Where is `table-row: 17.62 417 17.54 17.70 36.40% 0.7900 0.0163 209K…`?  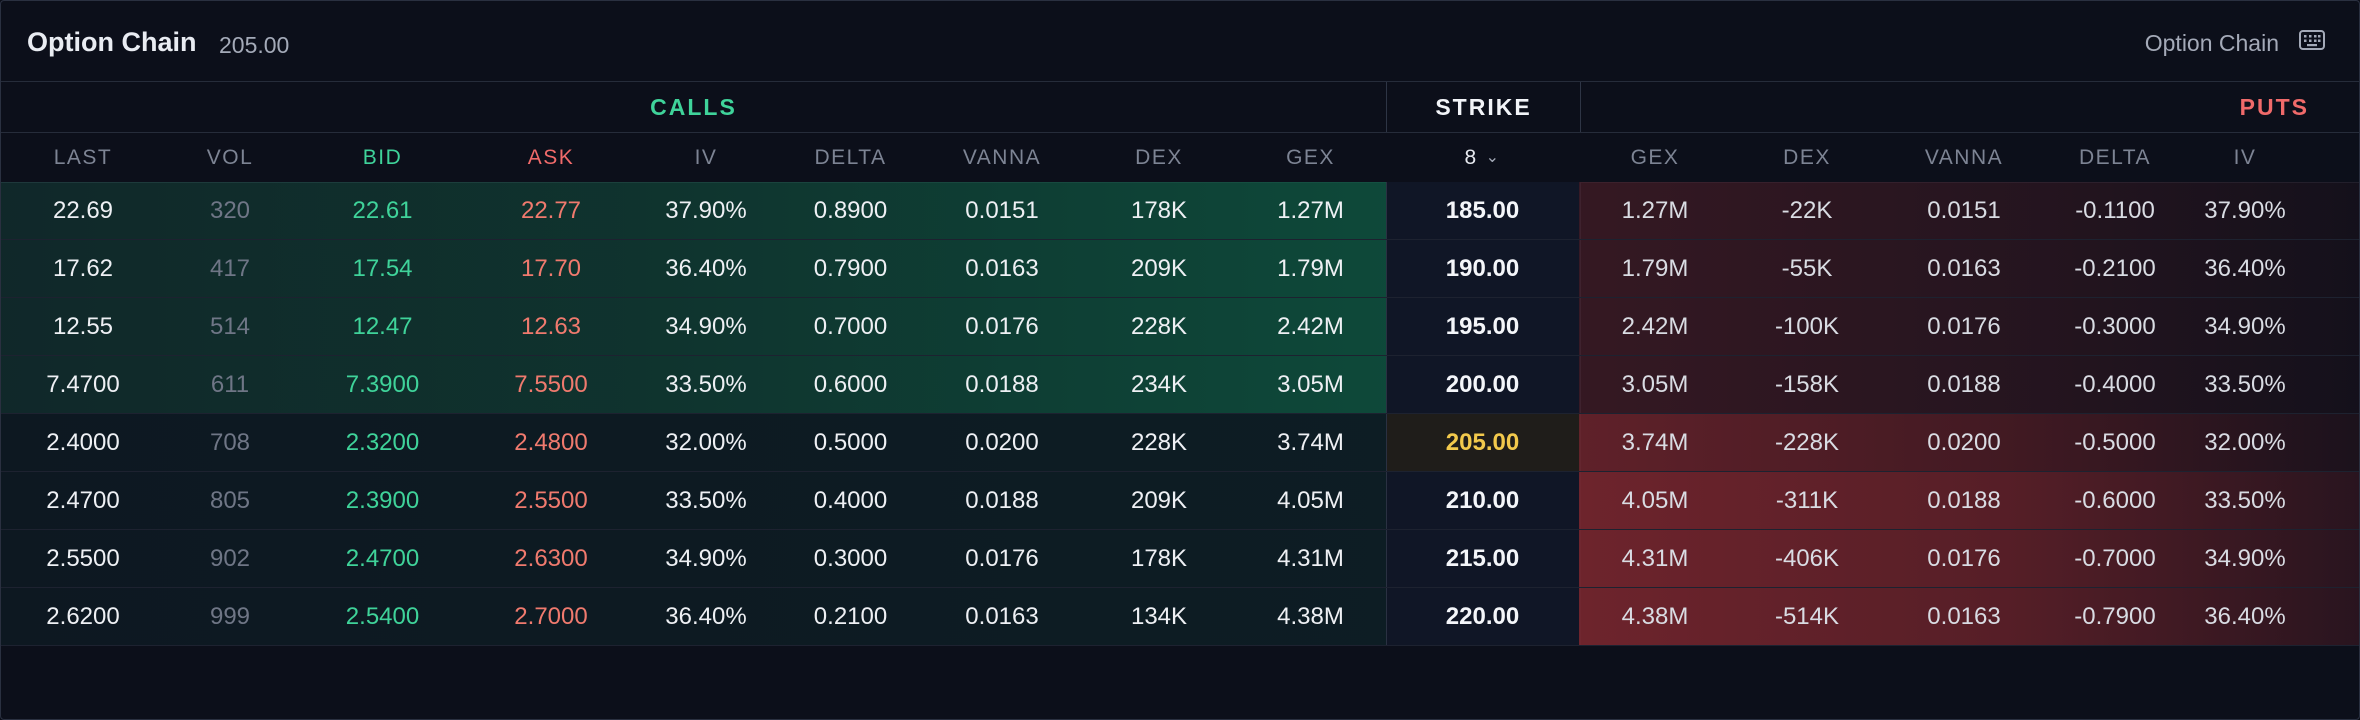
table-row: 17.62 417 17.54 17.70 36.40% 0.7900 0.0163 209K… is located at coordinates (1180, 269).